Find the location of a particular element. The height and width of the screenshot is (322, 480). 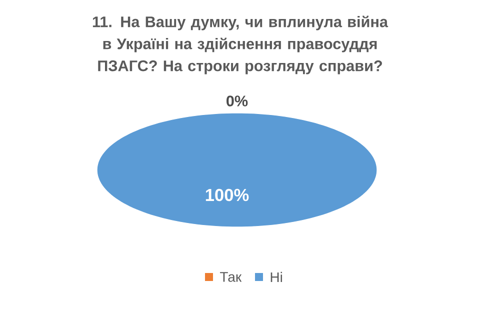

chart-title: 11. На Вашу думку, чи вплинула війна в Україні на здійснення правосуддя ПЗАГС? На строки розгляду справи? is located at coordinates (240, 45).